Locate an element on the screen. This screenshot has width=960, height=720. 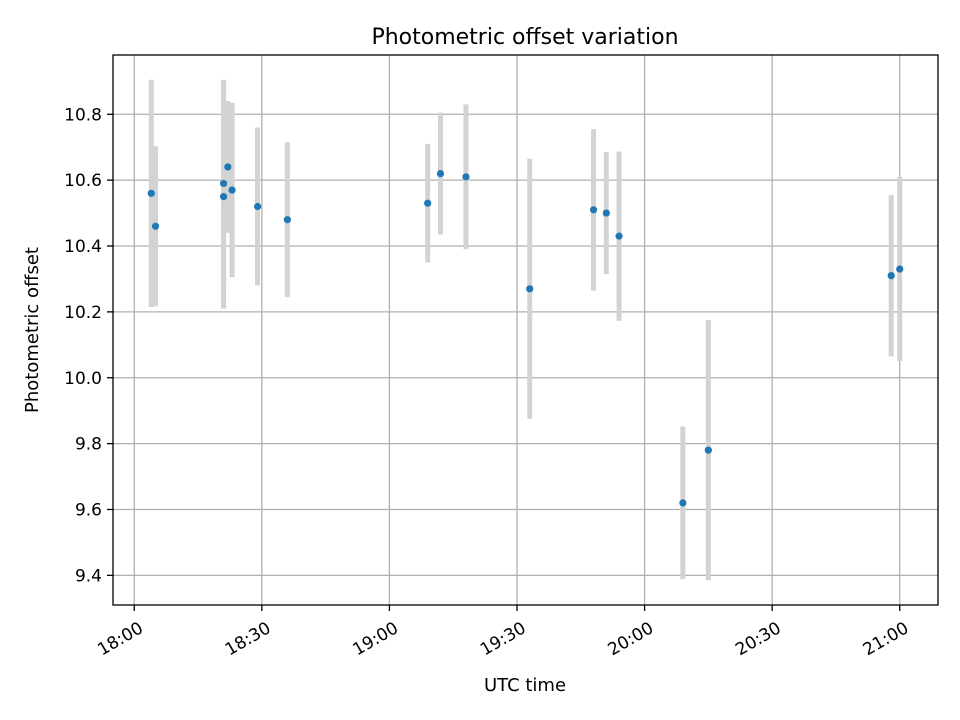
y-tick-label: 10.8 is located at coordinates (83, 115).